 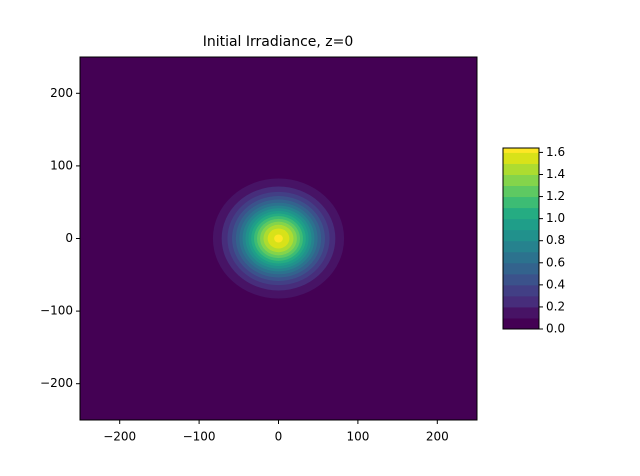 I want to click on y-tick-label: −100, so click(x=56, y=311).